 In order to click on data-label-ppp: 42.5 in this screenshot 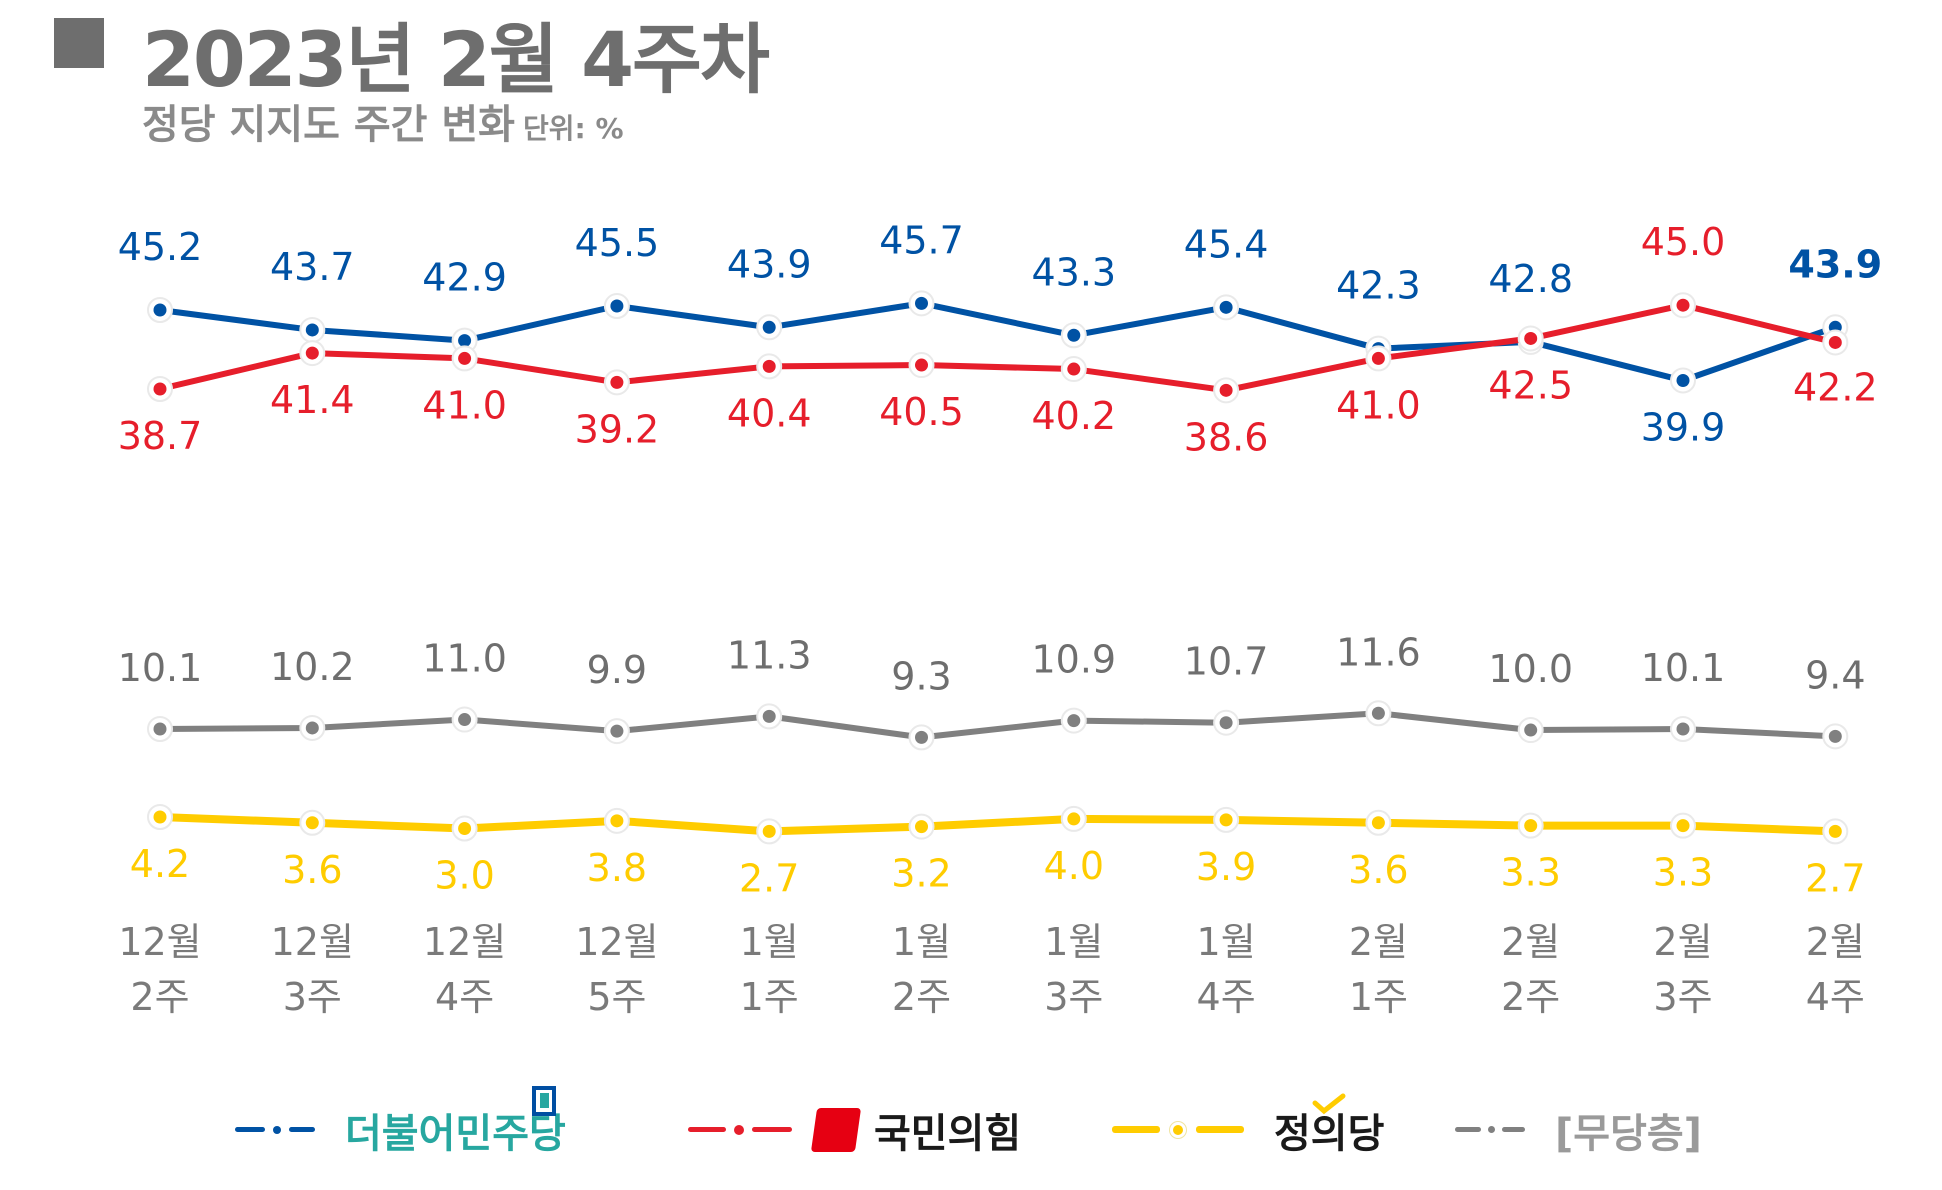, I will do `click(1530, 385)`.